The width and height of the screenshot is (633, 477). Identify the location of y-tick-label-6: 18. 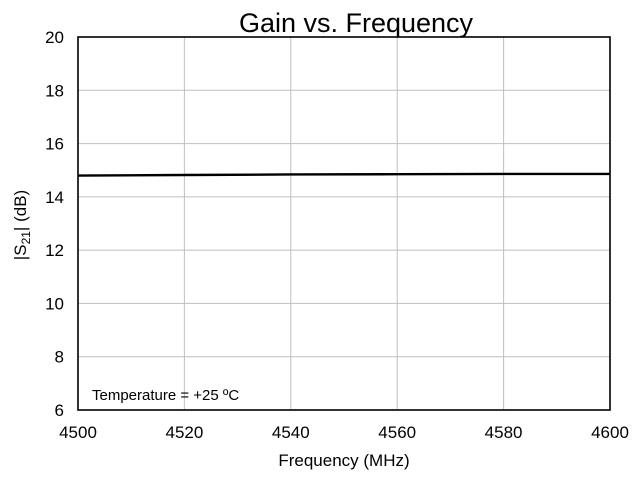
(54, 90).